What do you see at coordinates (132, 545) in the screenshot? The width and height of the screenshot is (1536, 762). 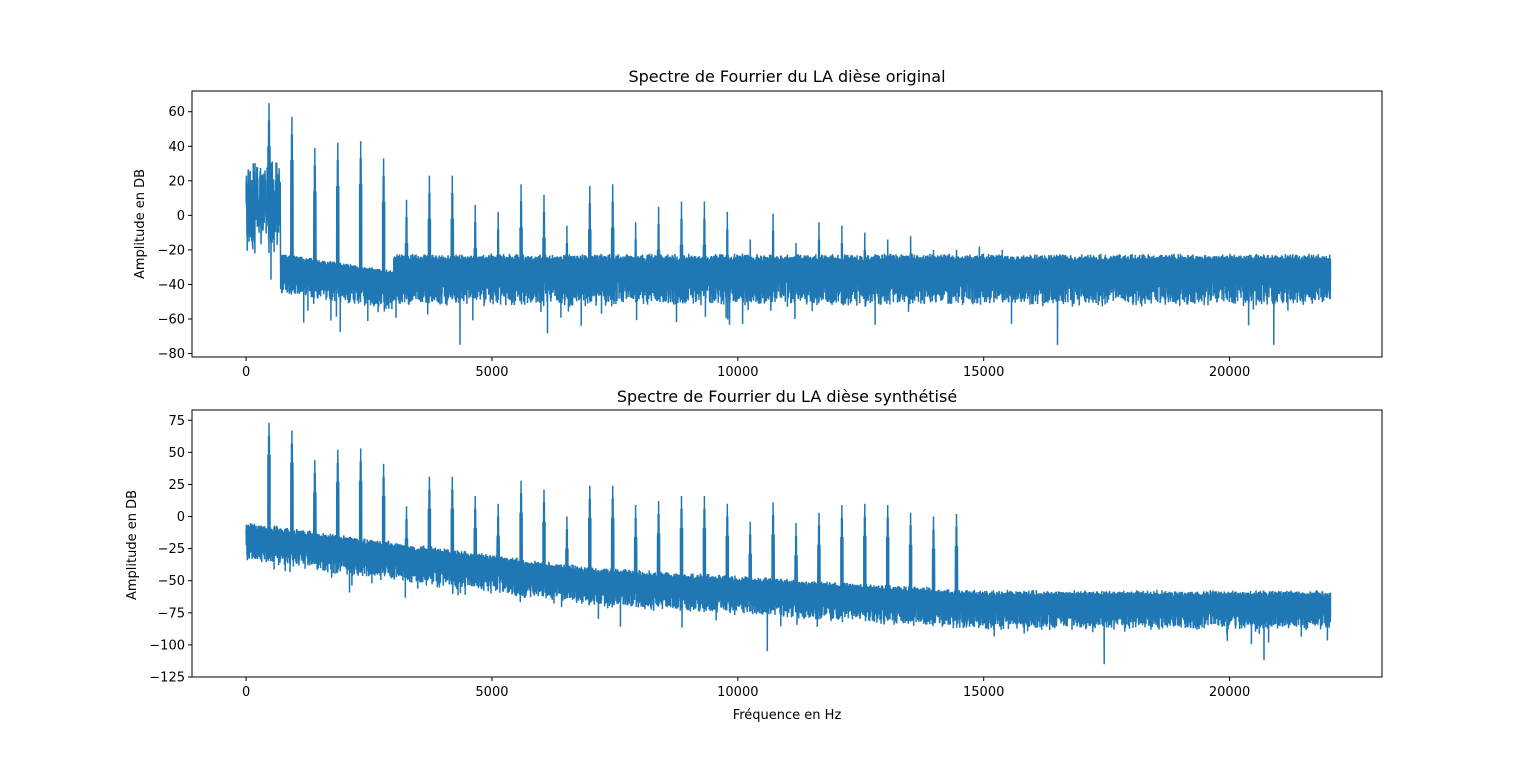 I see `ylabel-synthesized: Amplitude en DB` at bounding box center [132, 545].